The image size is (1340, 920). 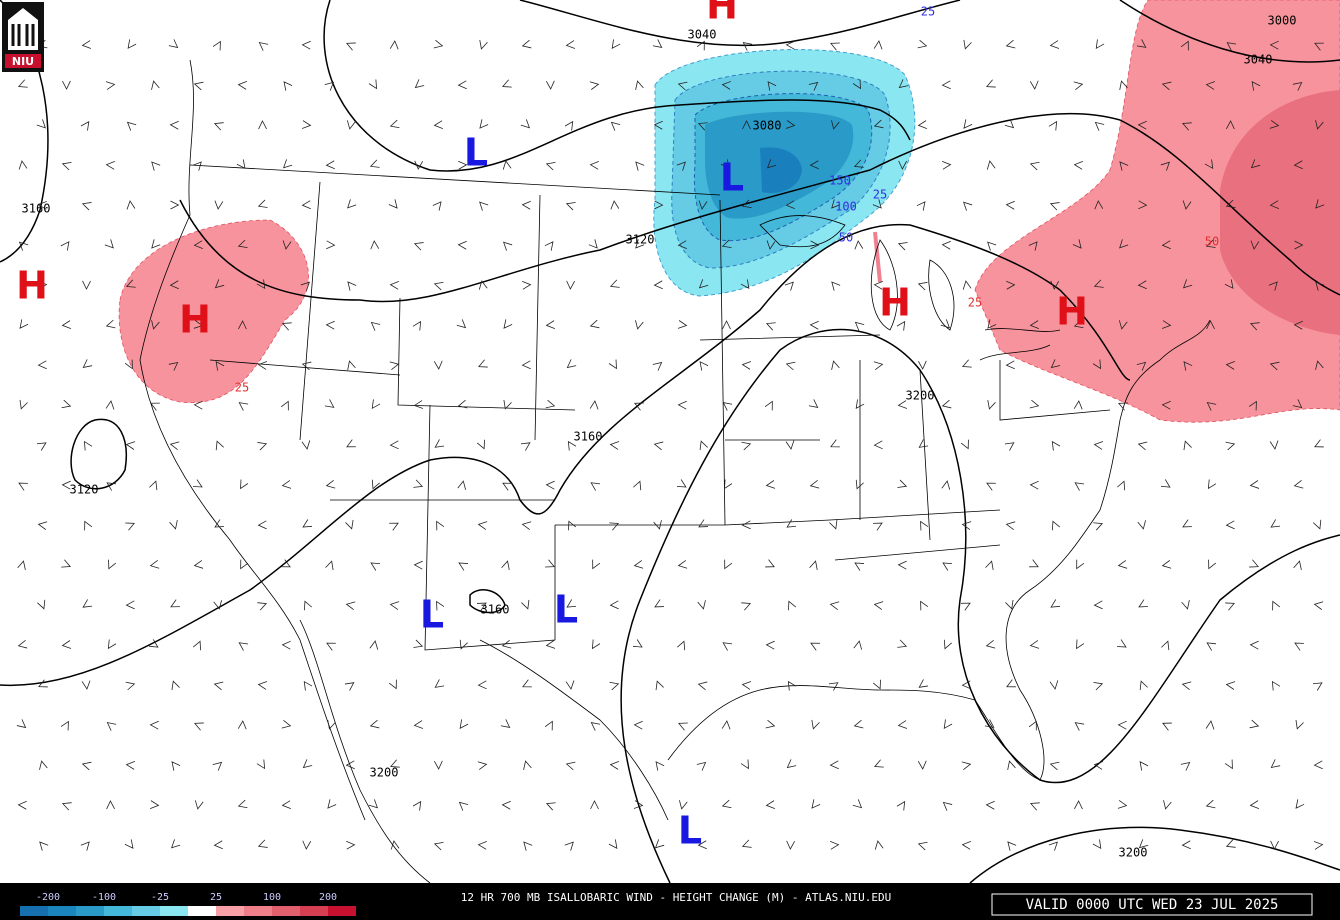 What do you see at coordinates (84, 490) in the screenshot?
I see `contour-label: 3120` at bounding box center [84, 490].